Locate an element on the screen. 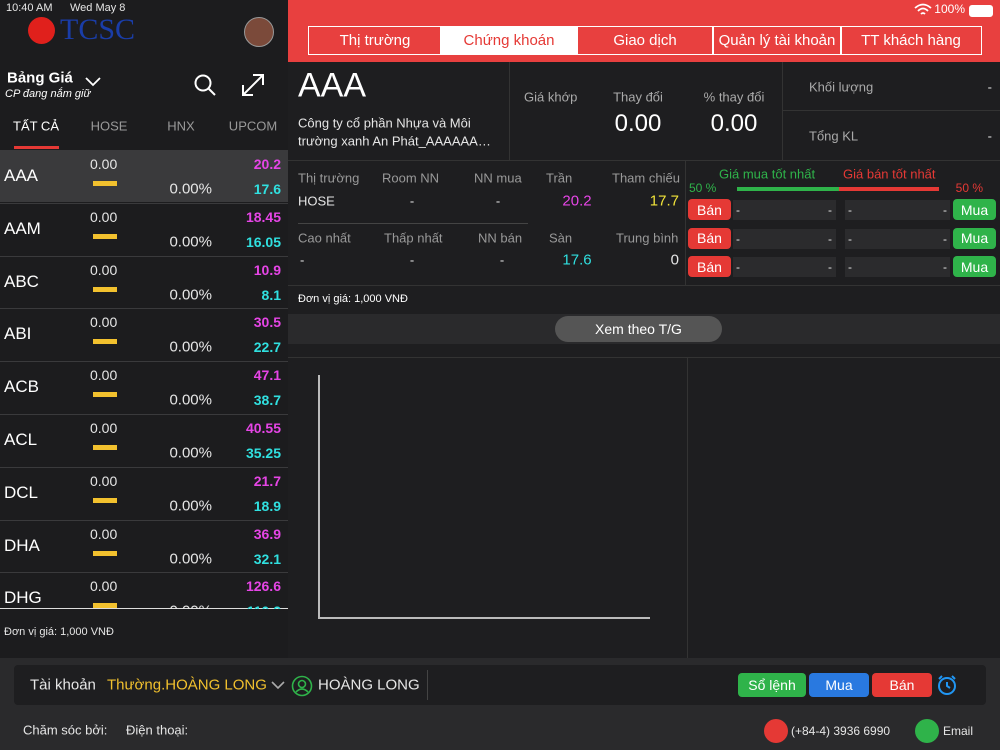 This screenshot has width=1000, height=750. action-button: Mua is located at coordinates (839, 685).